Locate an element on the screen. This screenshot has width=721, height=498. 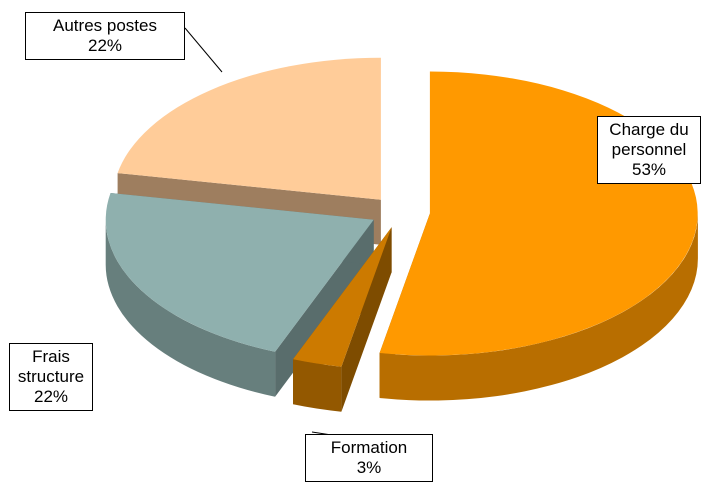
label-category: Formation is located at coordinates (369, 447).